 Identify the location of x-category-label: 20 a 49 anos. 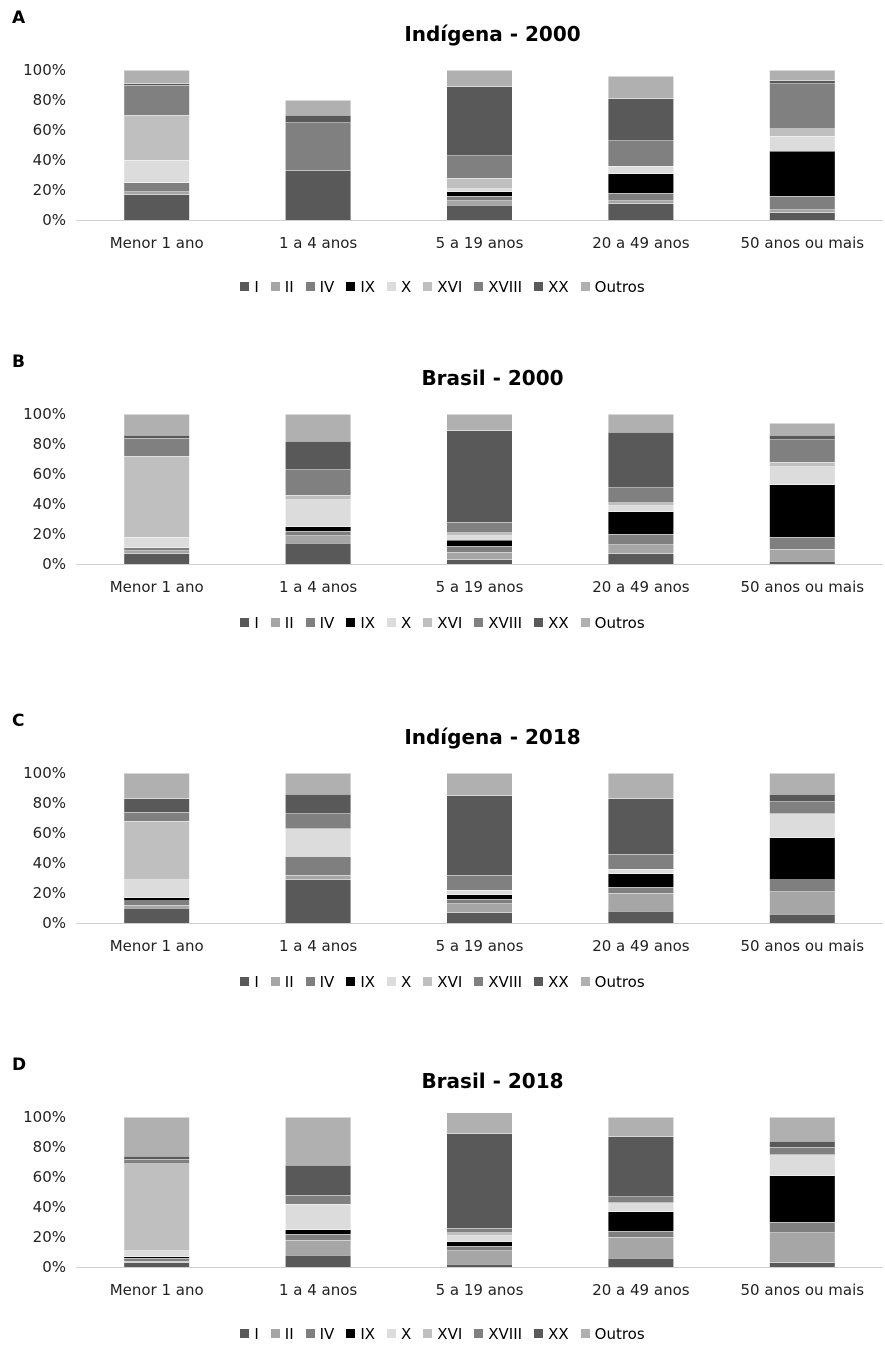
(641, 243).